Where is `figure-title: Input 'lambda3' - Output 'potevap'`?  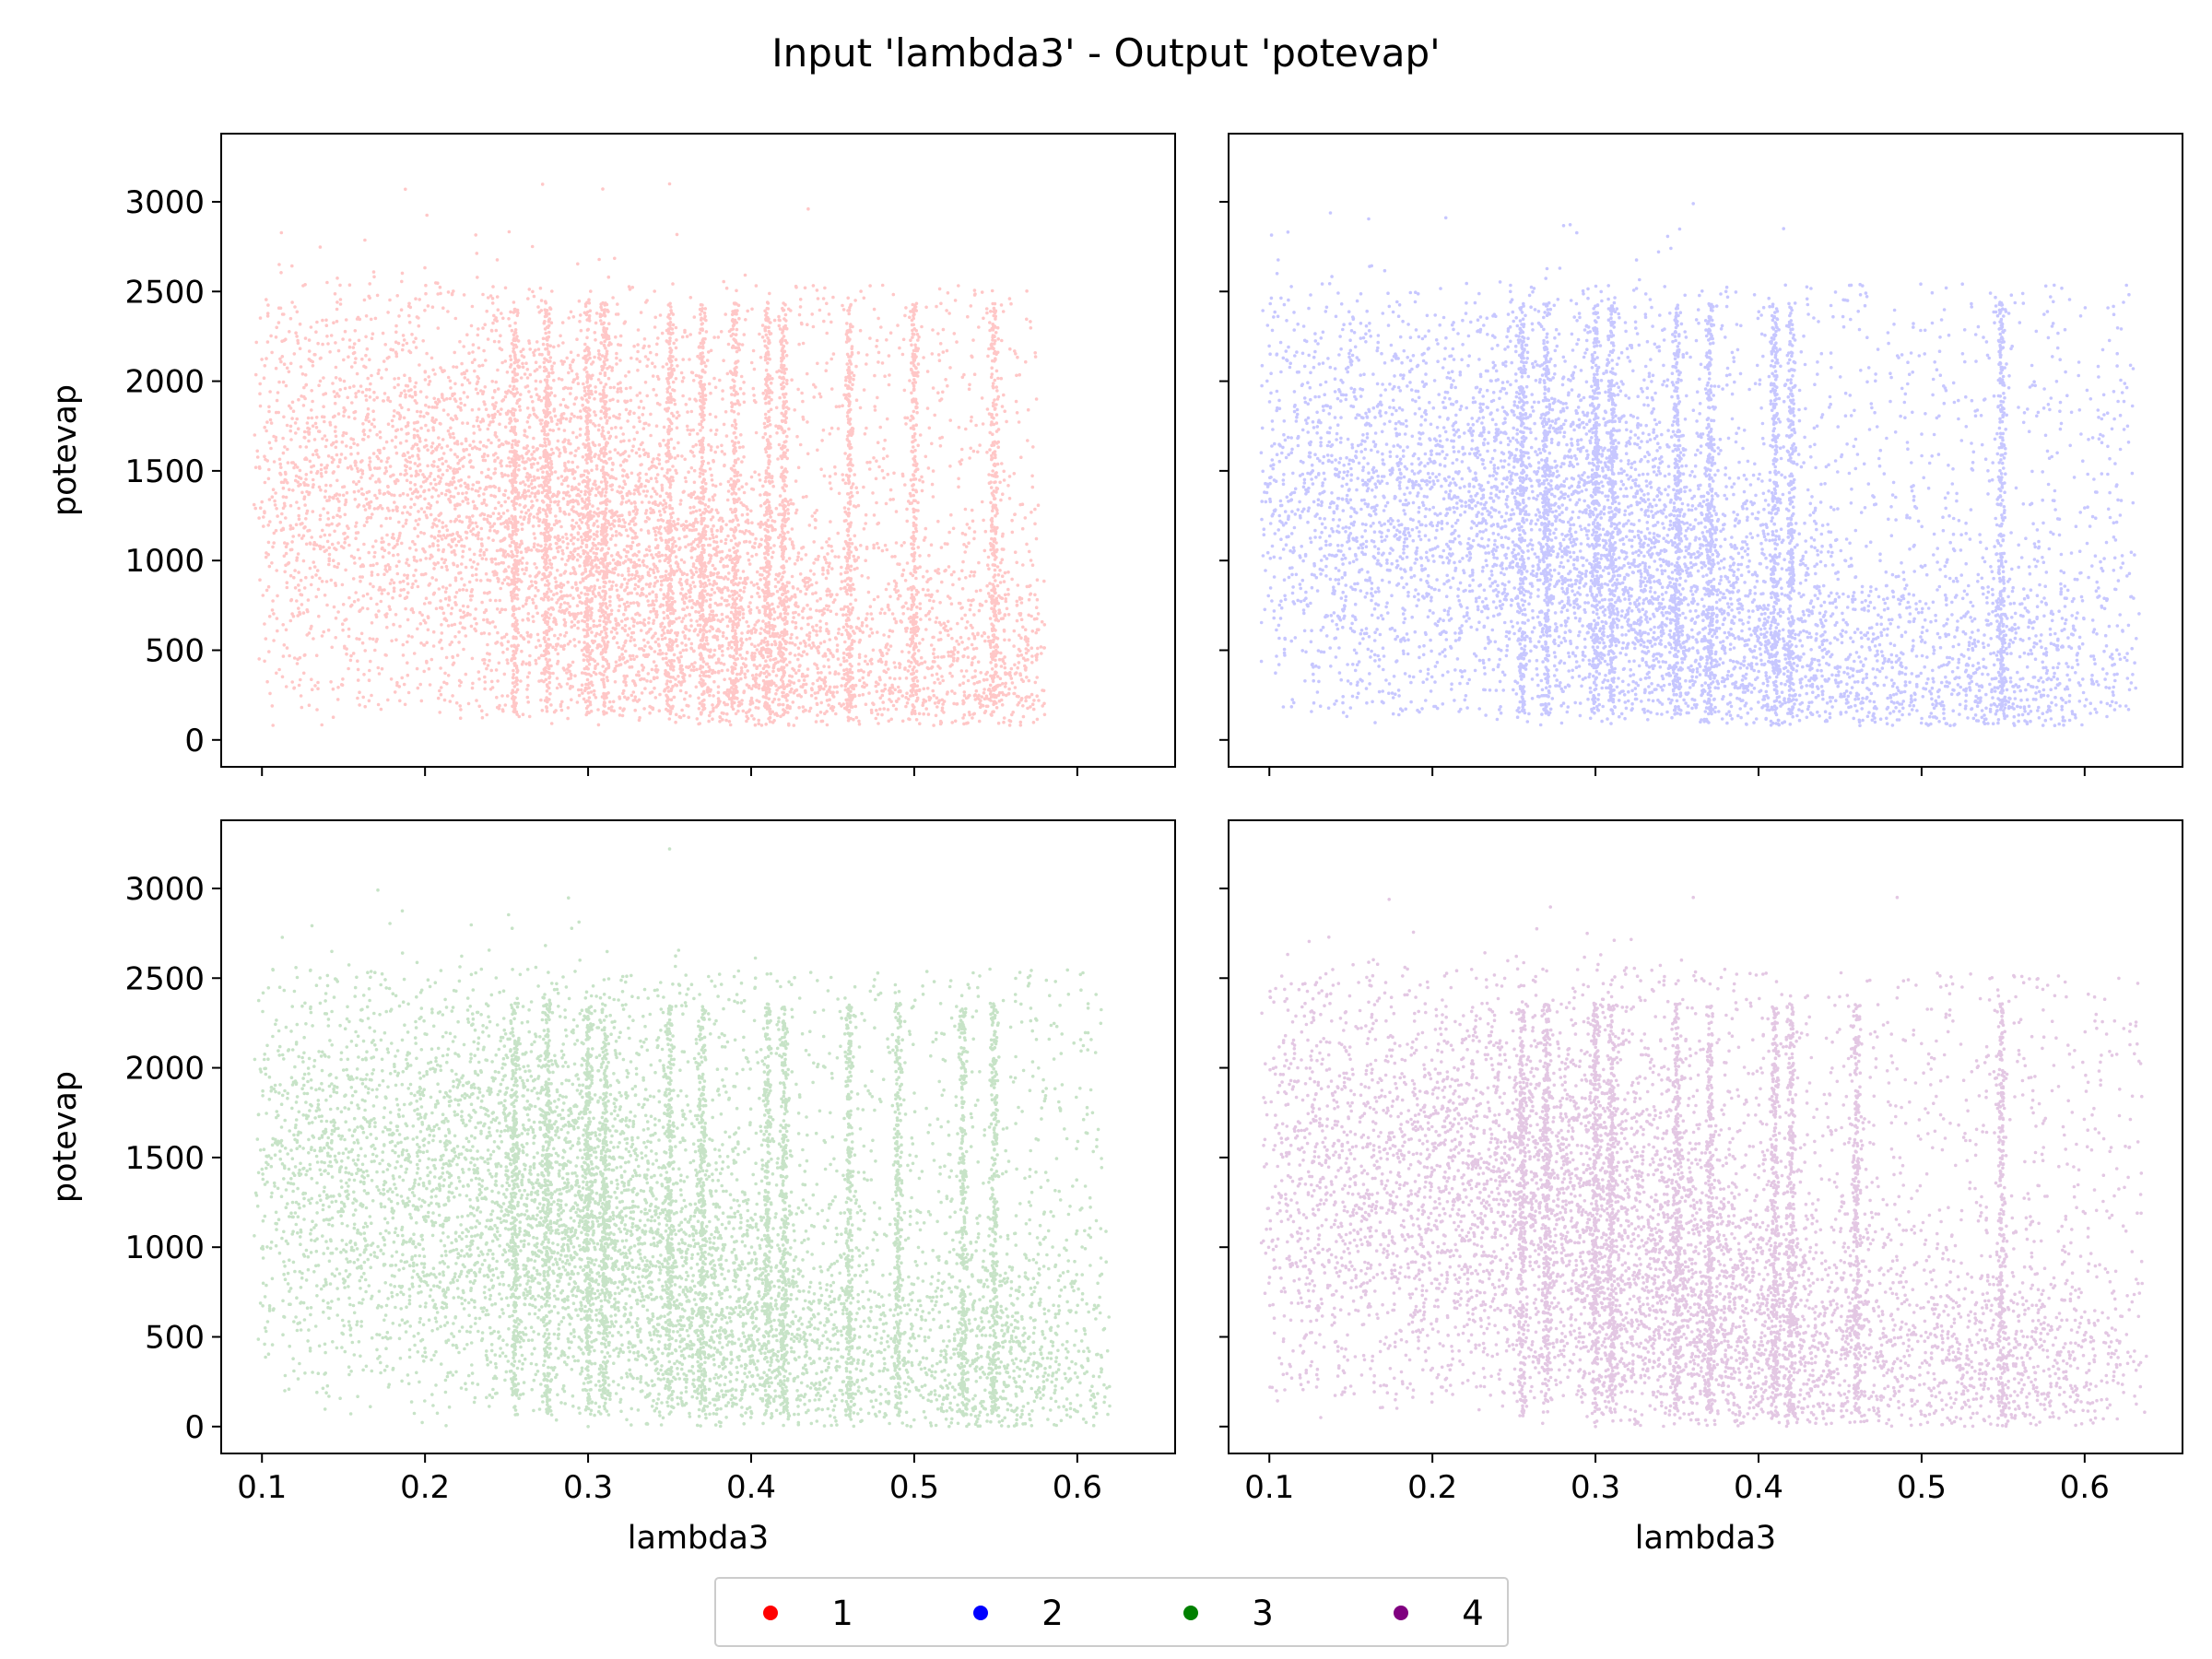 figure-title: Input 'lambda3' - Output 'potevap' is located at coordinates (1105, 53).